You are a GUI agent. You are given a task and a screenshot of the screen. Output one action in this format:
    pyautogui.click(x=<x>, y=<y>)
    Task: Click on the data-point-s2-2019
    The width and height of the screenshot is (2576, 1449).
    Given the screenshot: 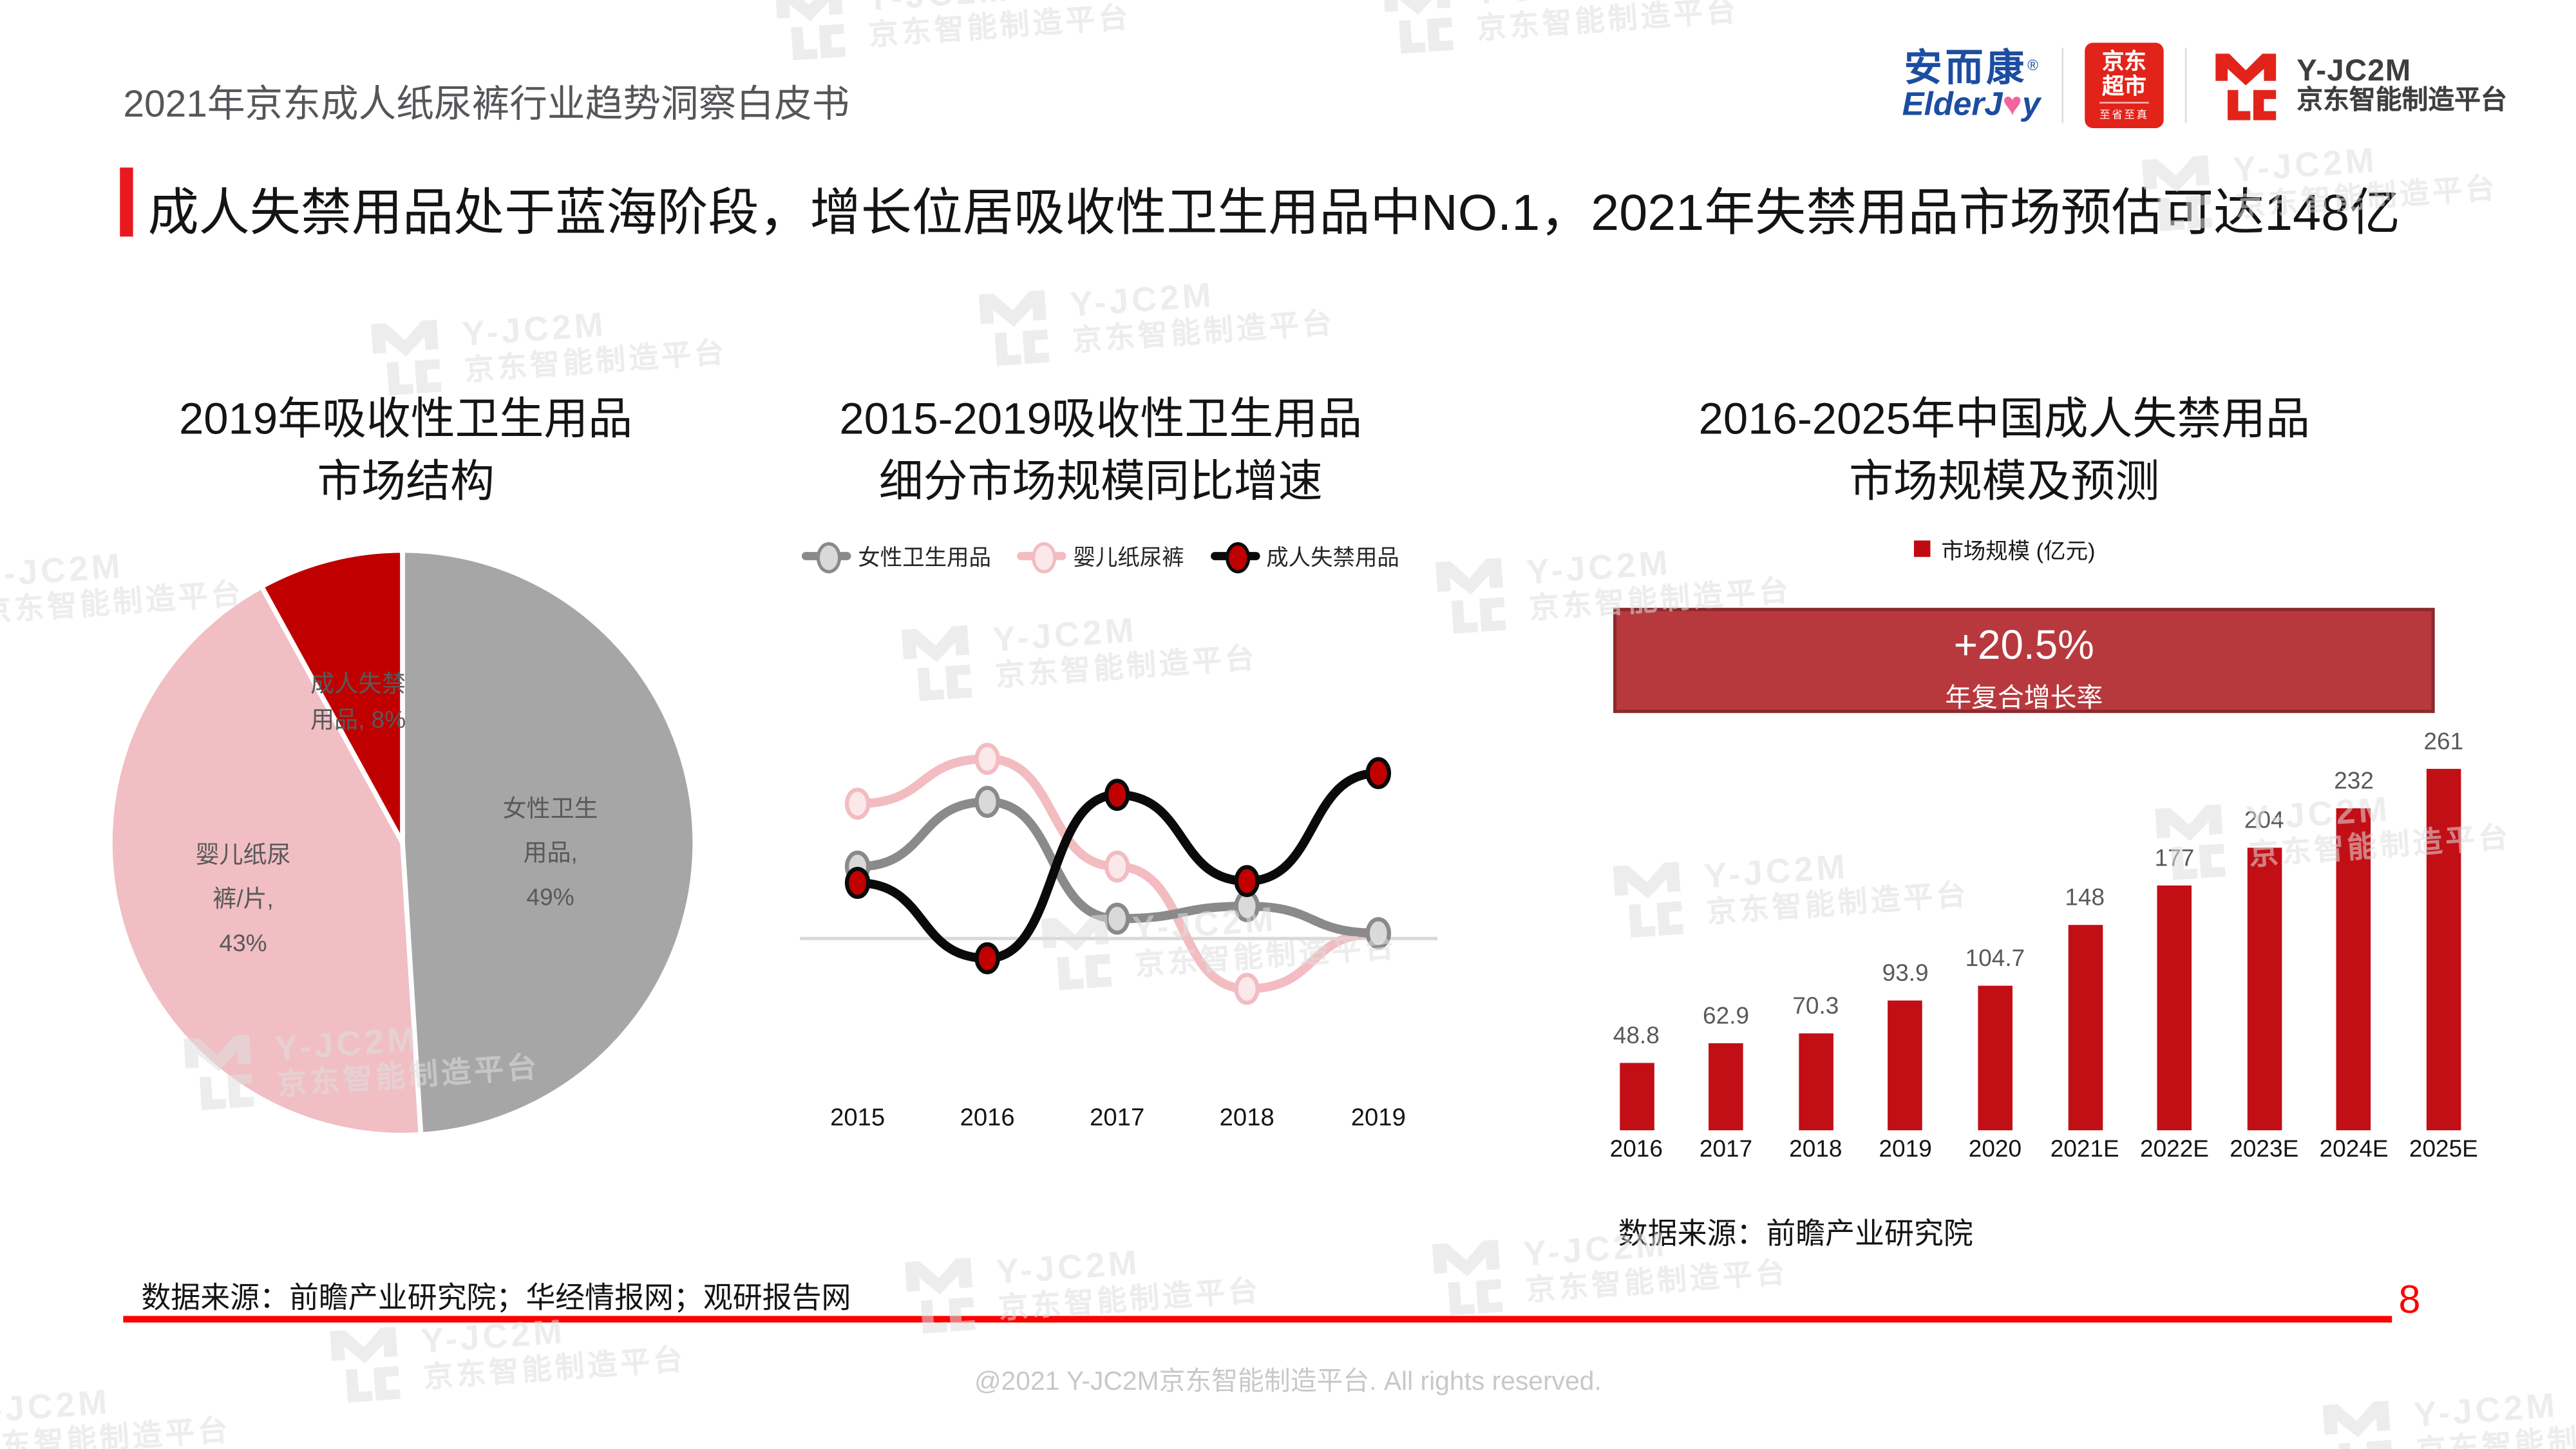 What is the action you would take?
    pyautogui.click(x=1378, y=774)
    